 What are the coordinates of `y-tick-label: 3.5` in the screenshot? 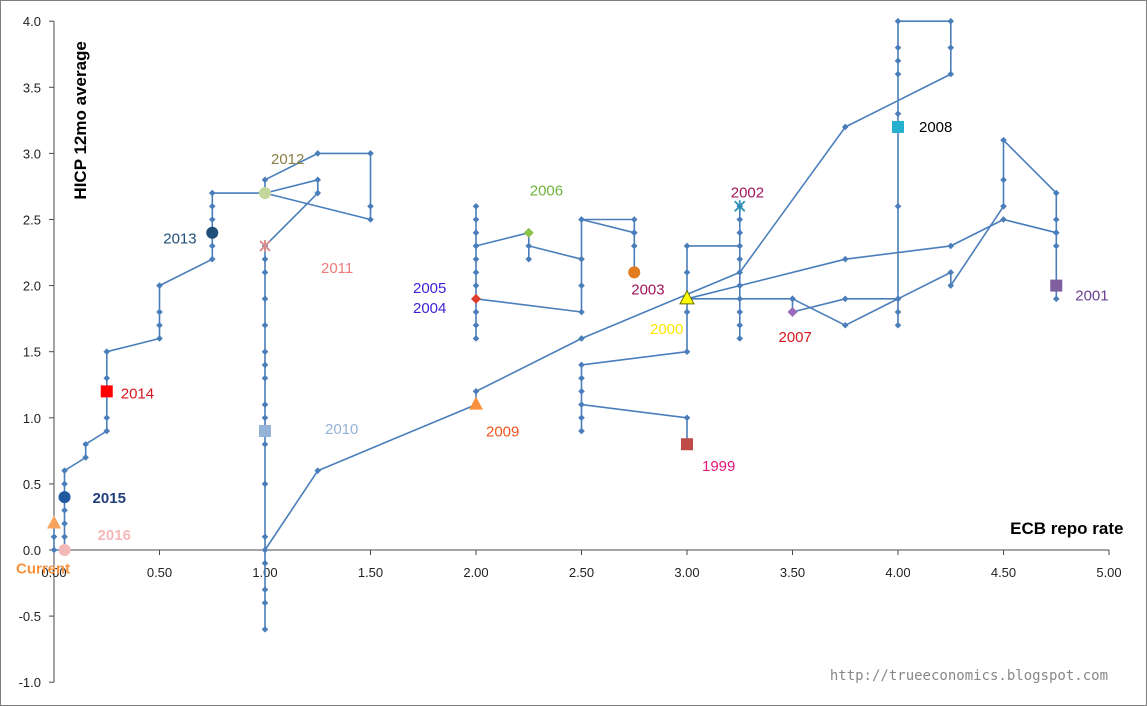 It's located at (32, 87).